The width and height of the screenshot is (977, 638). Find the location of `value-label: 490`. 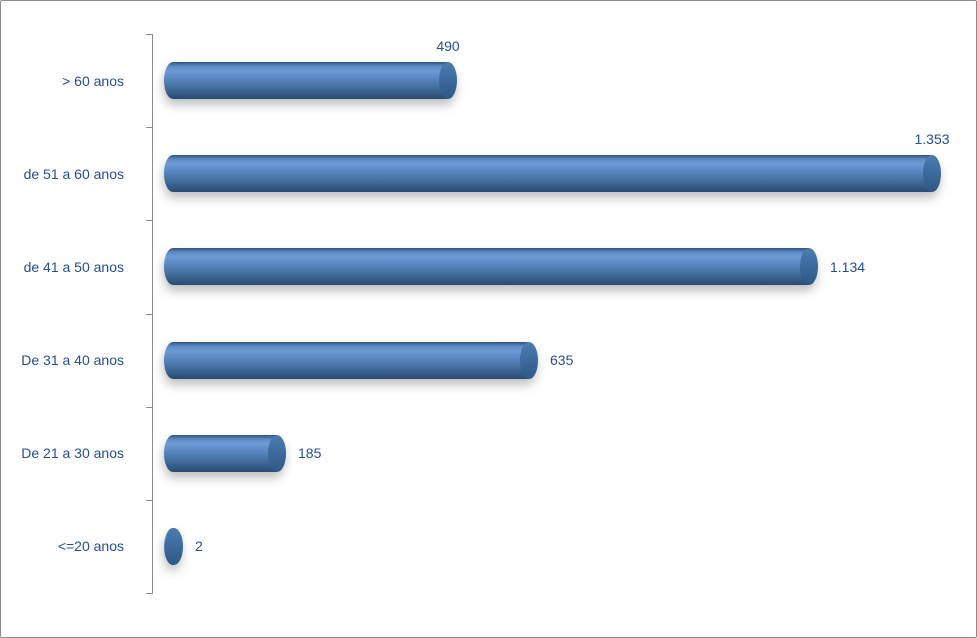

value-label: 490 is located at coordinates (448, 46).